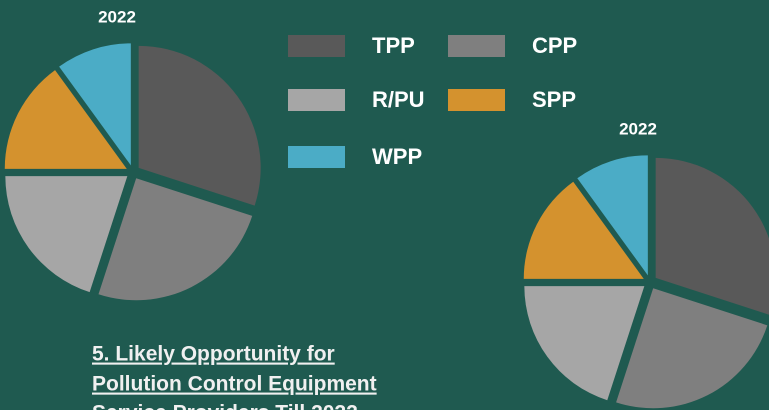  I want to click on legend-label: WPP, so click(397, 156).